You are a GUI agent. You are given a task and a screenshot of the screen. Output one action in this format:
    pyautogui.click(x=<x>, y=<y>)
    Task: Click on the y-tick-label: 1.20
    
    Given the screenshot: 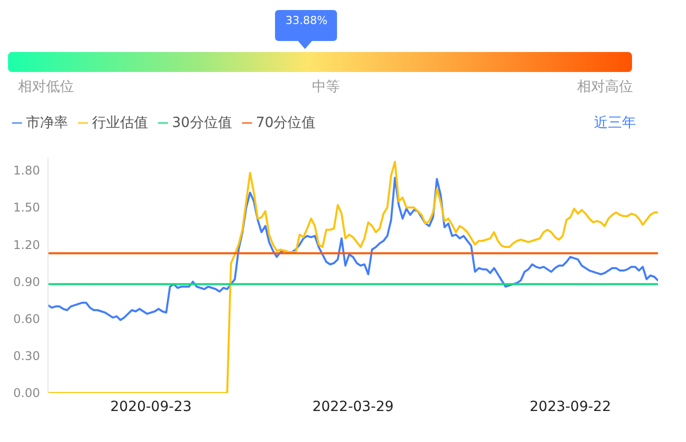 What is the action you would take?
    pyautogui.click(x=26, y=245)
    